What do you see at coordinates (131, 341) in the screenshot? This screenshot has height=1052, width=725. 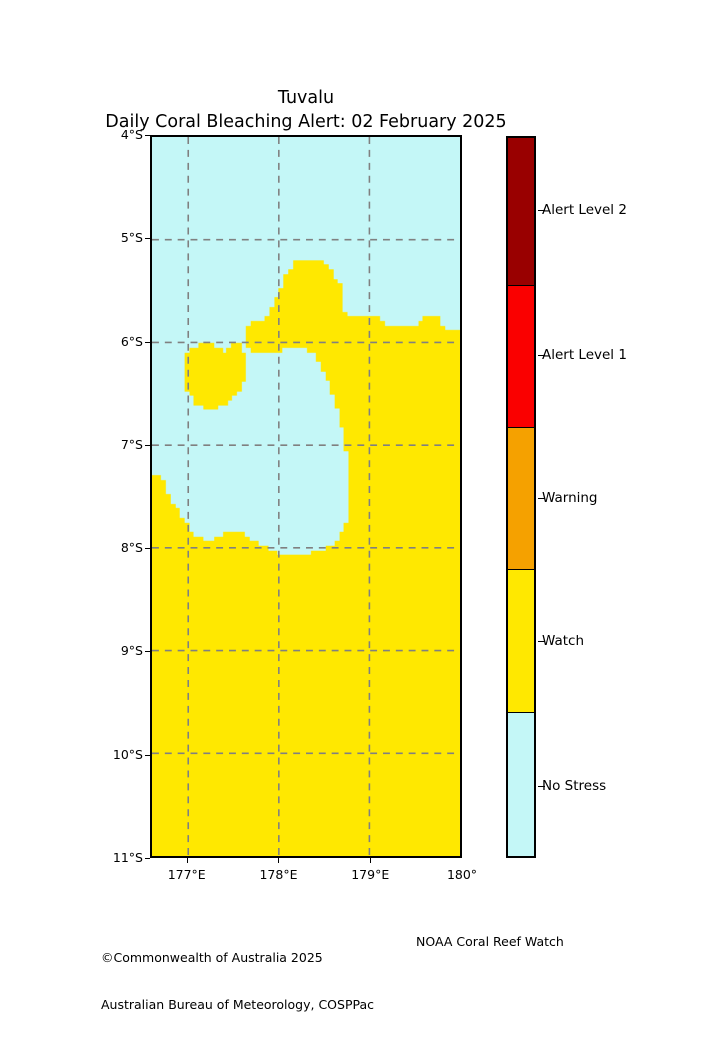 I see `y-tick-label: 6°S` at bounding box center [131, 341].